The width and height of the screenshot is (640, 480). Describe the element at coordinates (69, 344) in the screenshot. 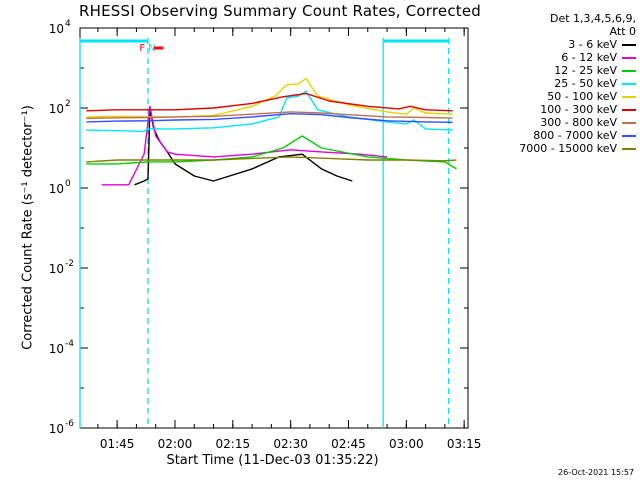

I see `y-tick-exponent: -4` at that location.